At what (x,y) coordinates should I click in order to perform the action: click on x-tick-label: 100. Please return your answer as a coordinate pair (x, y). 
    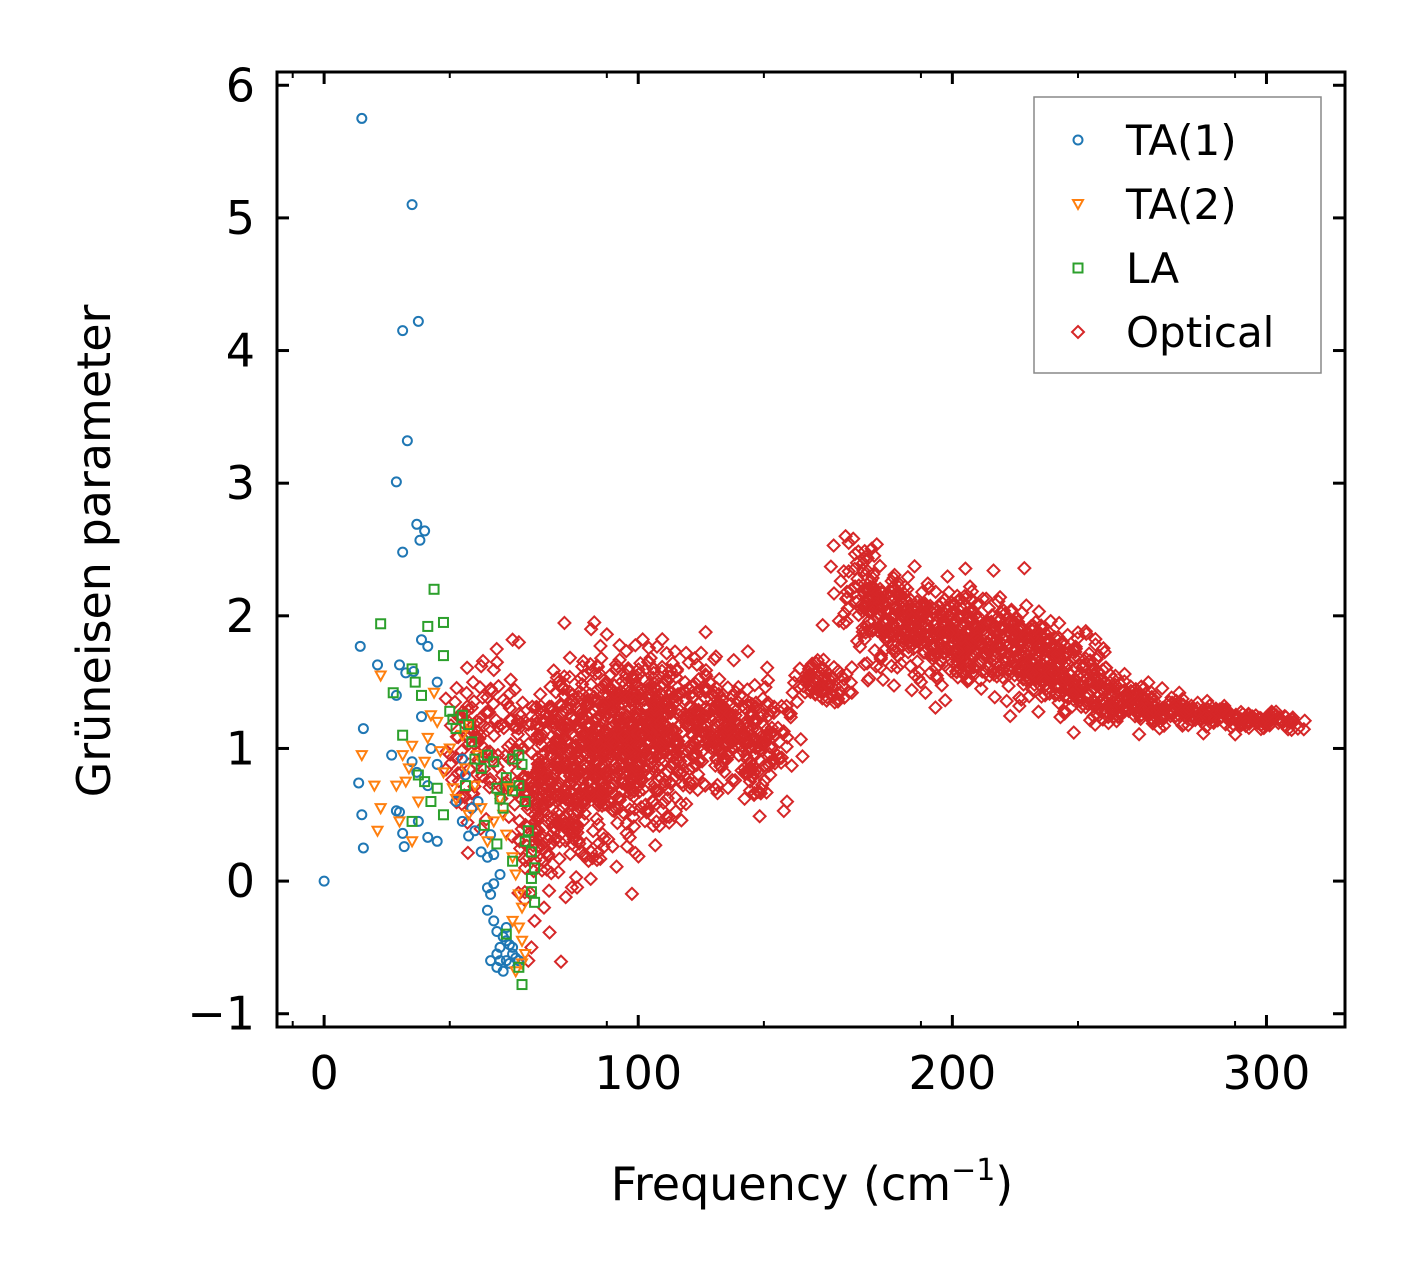
    Looking at the image, I should click on (638, 1073).